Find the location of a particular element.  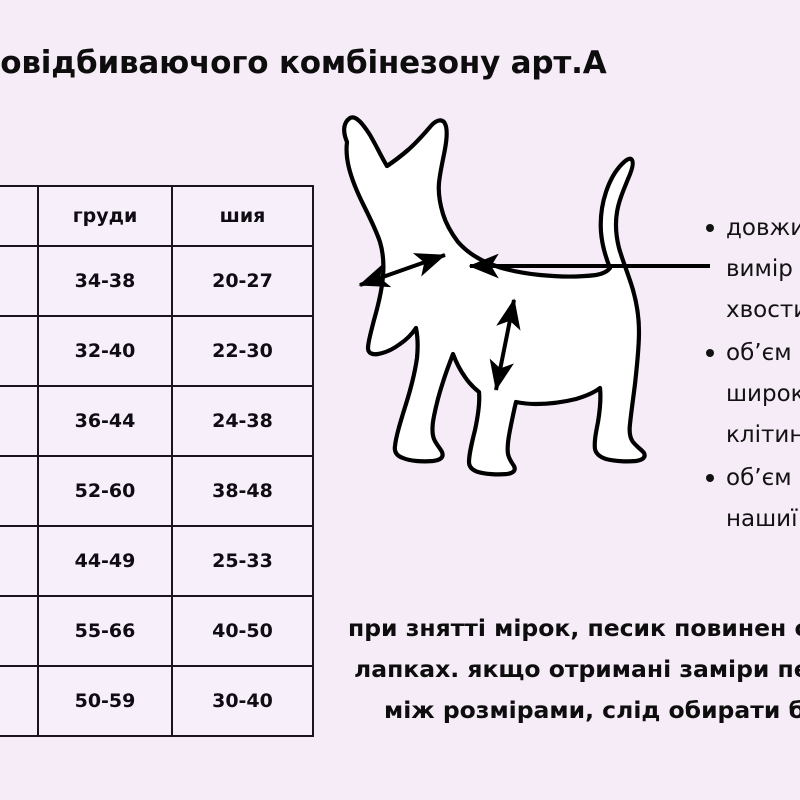

table-row: 32-40 22-30 is located at coordinates (157, 351).